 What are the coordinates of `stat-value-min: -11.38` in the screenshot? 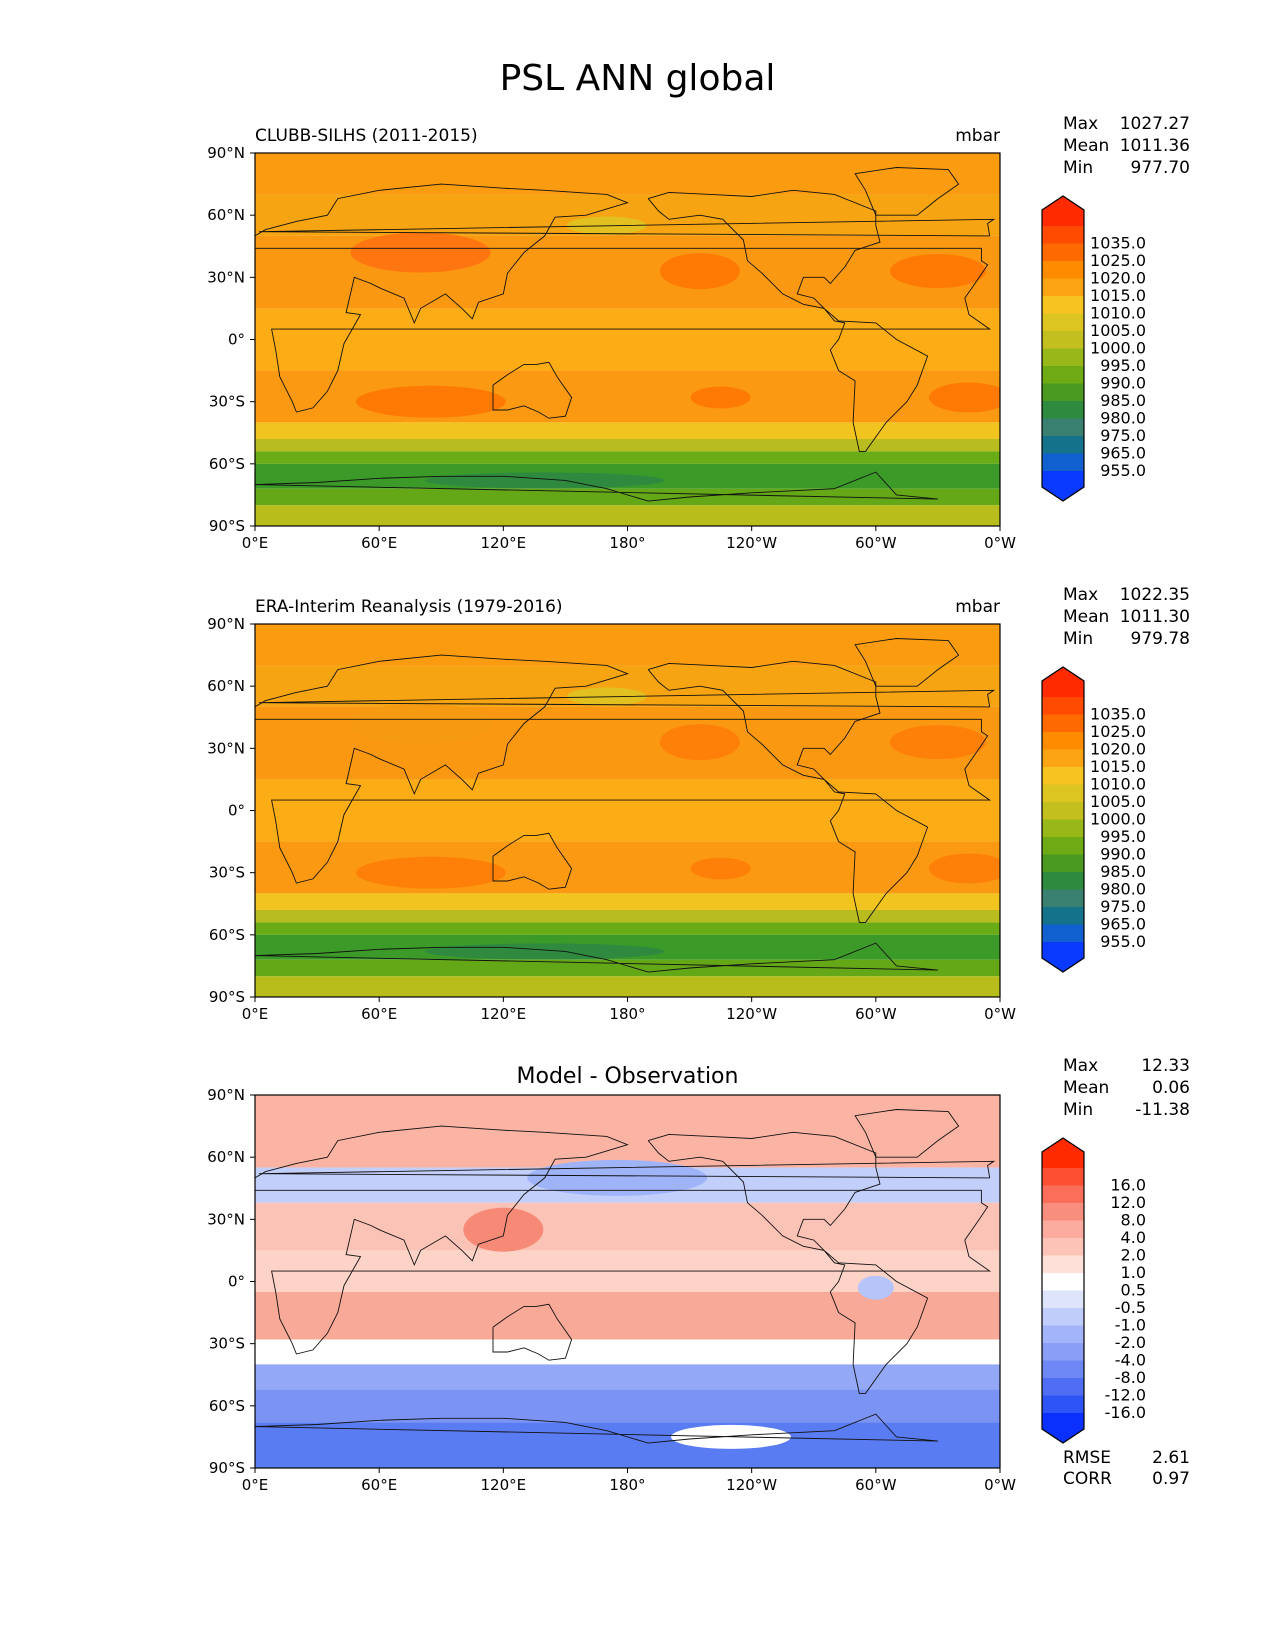 It's located at (1162, 1110).